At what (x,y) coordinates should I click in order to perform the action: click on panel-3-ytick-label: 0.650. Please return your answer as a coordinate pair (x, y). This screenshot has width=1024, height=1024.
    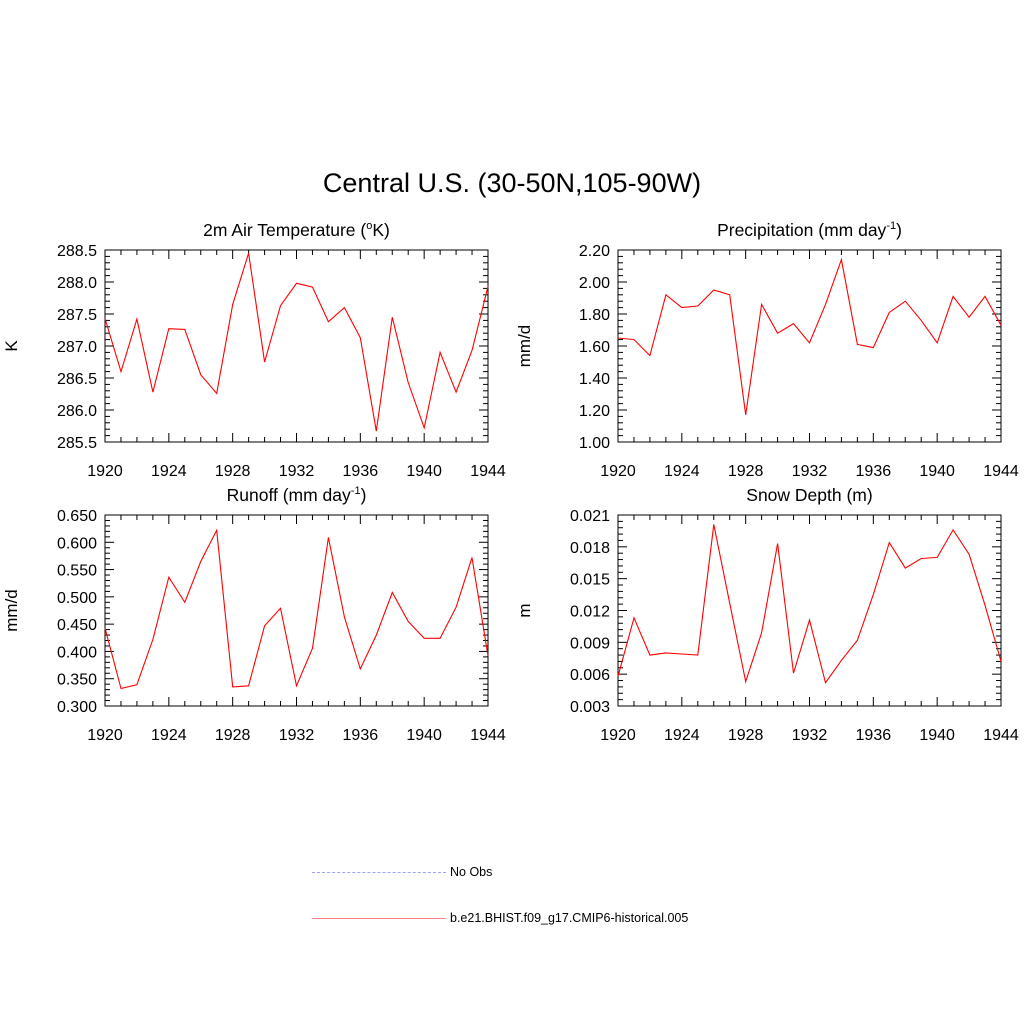
    Looking at the image, I should click on (77, 516).